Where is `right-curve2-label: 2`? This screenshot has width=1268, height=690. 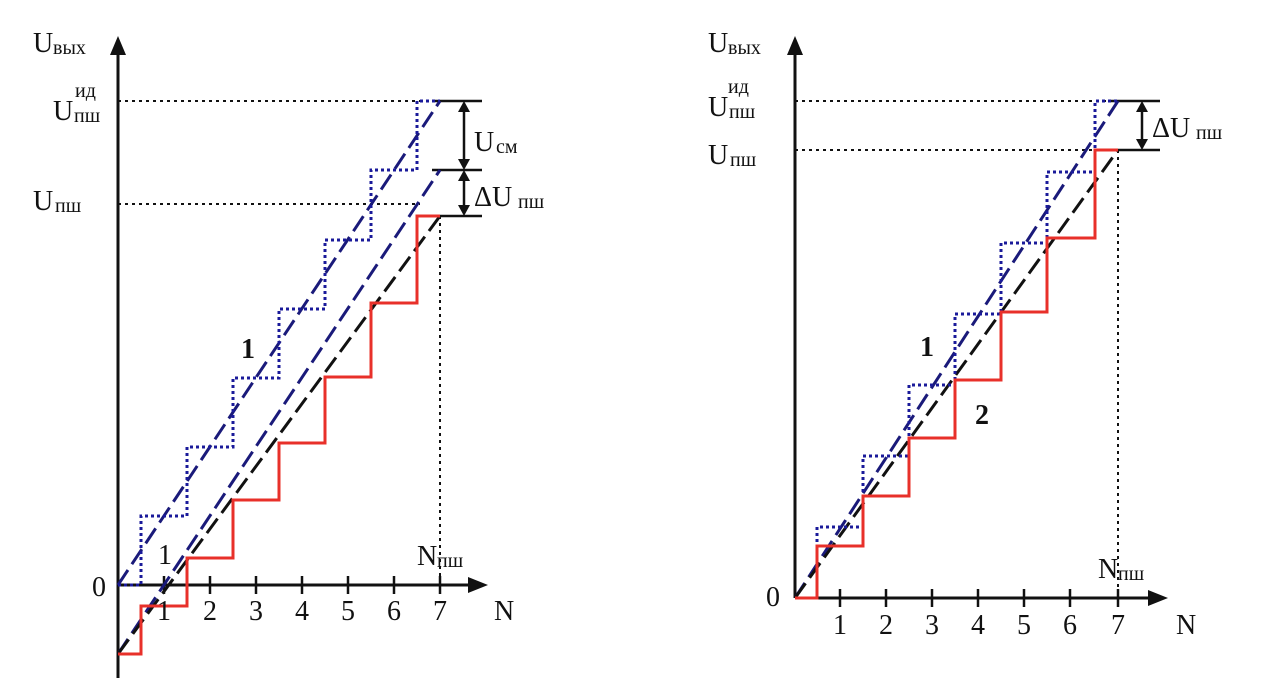
right-curve2-label: 2 is located at coordinates (982, 415).